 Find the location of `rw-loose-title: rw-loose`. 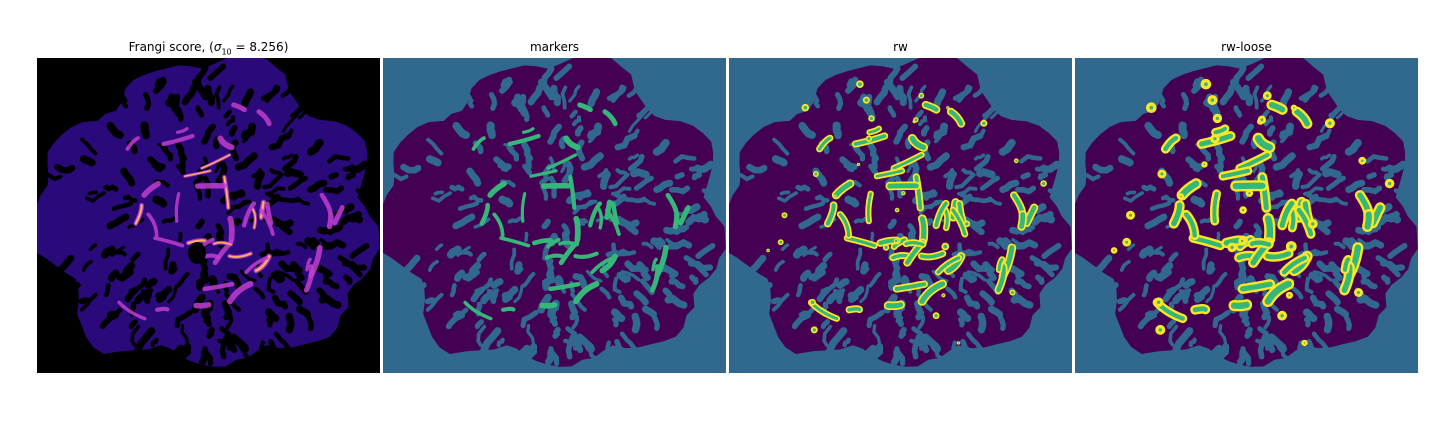

rw-loose-title: rw-loose is located at coordinates (1246, 47).